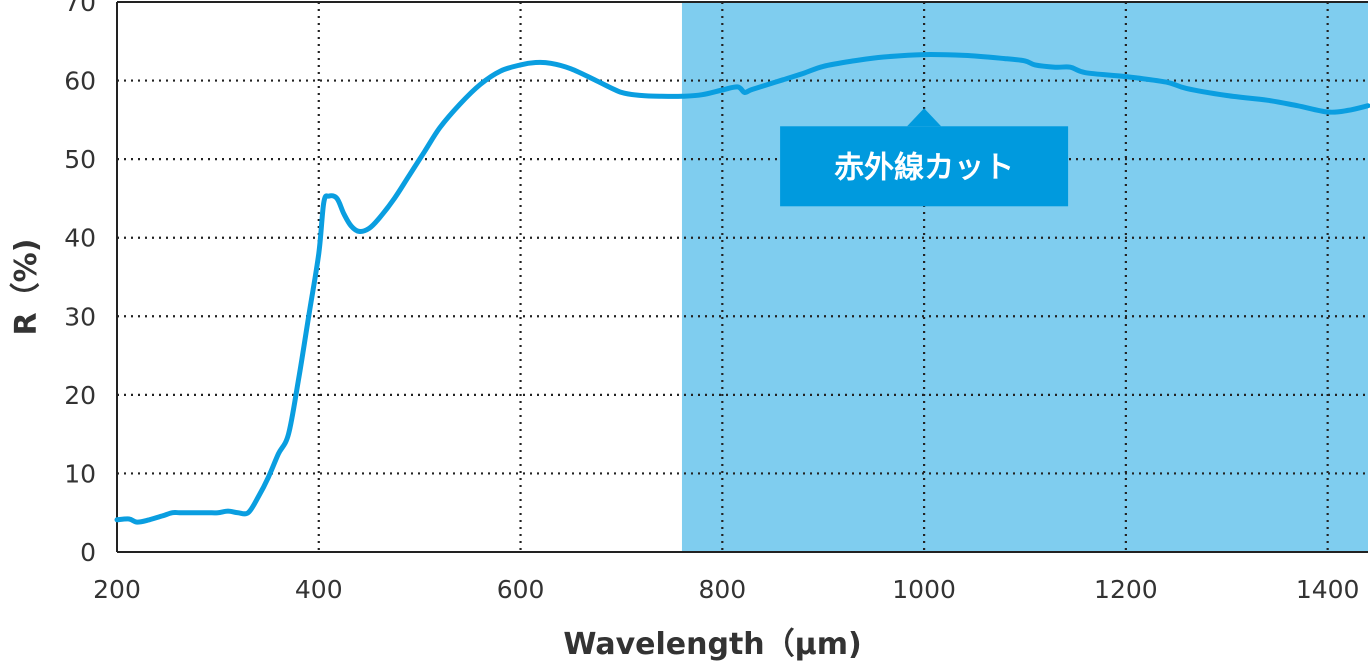 The image size is (1370, 664). I want to click on y-tick-label-20: 20, so click(80, 395).